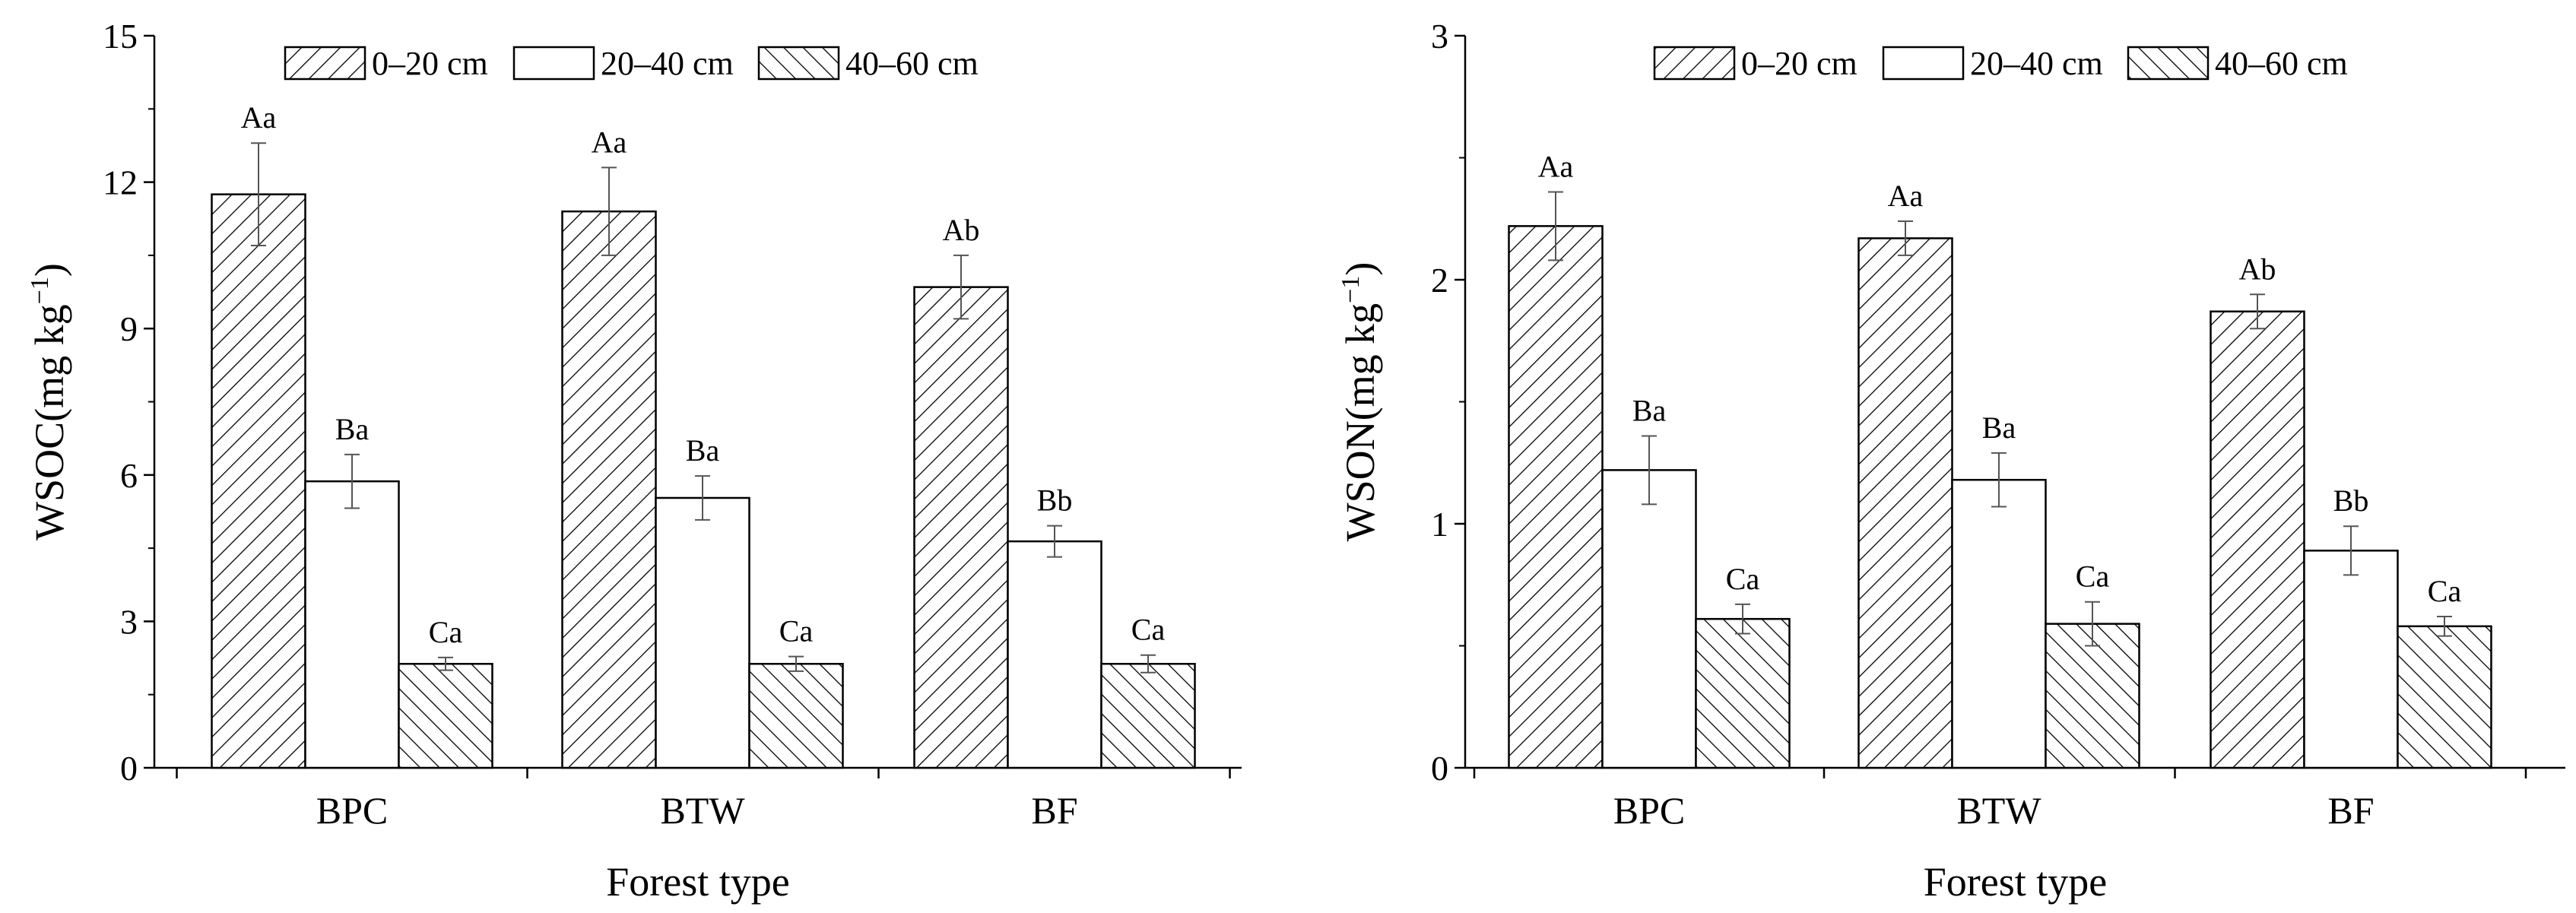 The image size is (2576, 913). What do you see at coordinates (1360, 402) in the screenshot?
I see `y-axis-title: WSON(mg kg−1)` at bounding box center [1360, 402].